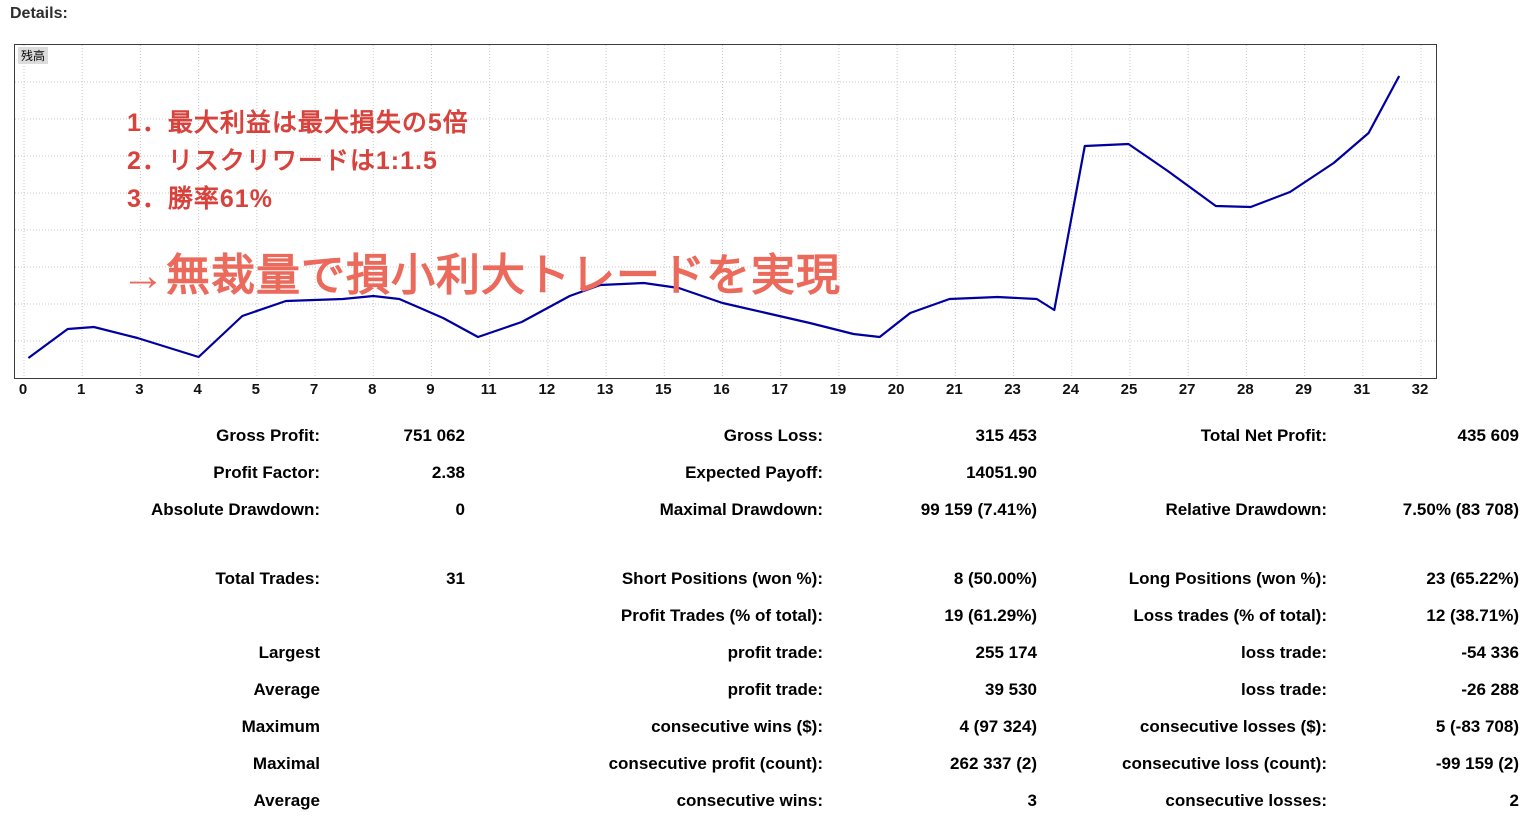 This screenshot has width=1538, height=819. I want to click on stat-value-col3: -99 159 (2), so click(1477, 763).